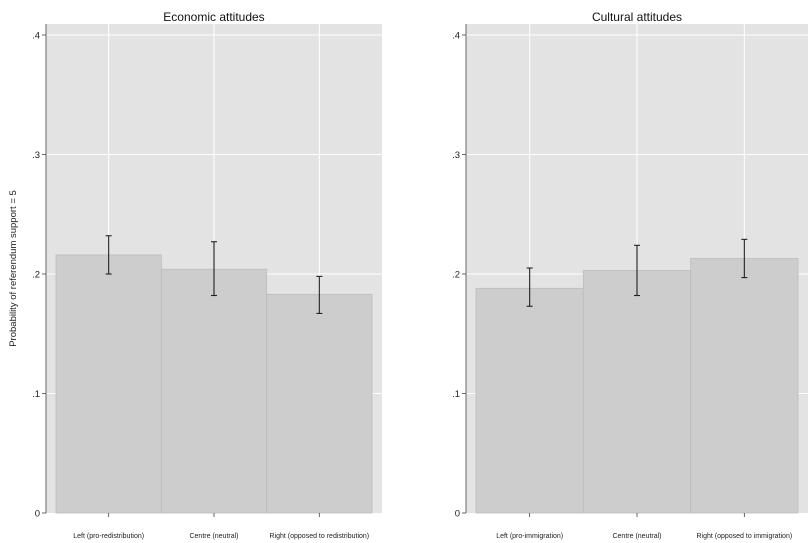 The width and height of the screenshot is (810, 543). I want to click on x-category-label: Right (opposed to redistribution), so click(320, 536).